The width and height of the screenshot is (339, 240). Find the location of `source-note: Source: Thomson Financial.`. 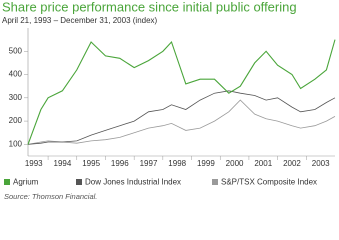

source-note: Source: Thomson Financial. is located at coordinates (50, 196).